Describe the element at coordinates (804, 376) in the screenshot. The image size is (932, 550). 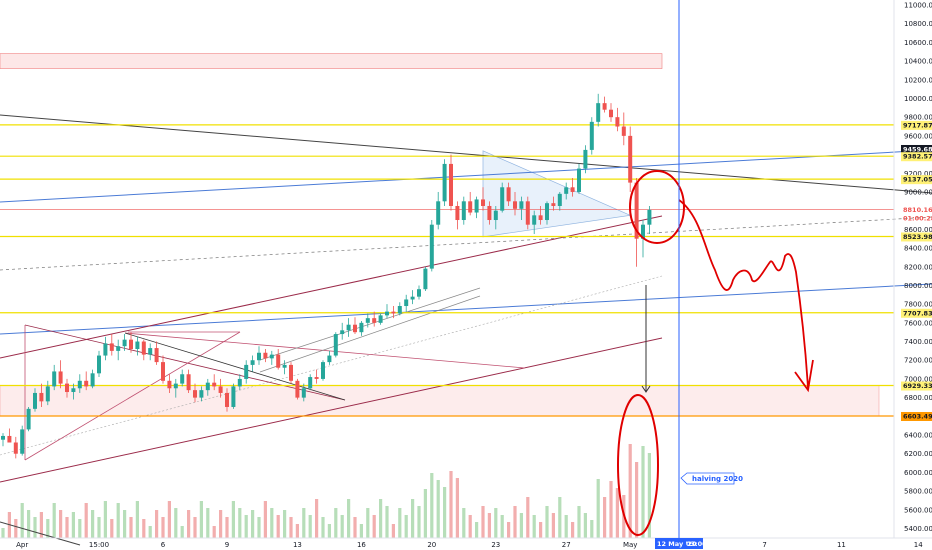
I see `arrow-head` at that location.